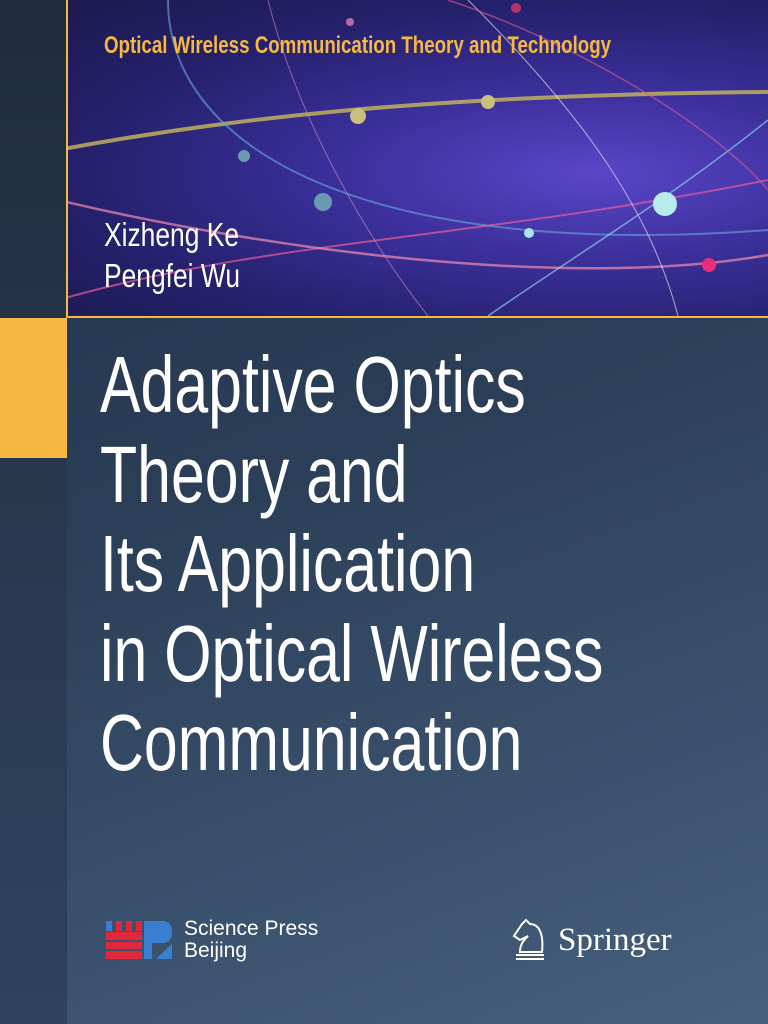 The width and height of the screenshot is (768, 1024). I want to click on springer-publisher: Springer, so click(591, 940).